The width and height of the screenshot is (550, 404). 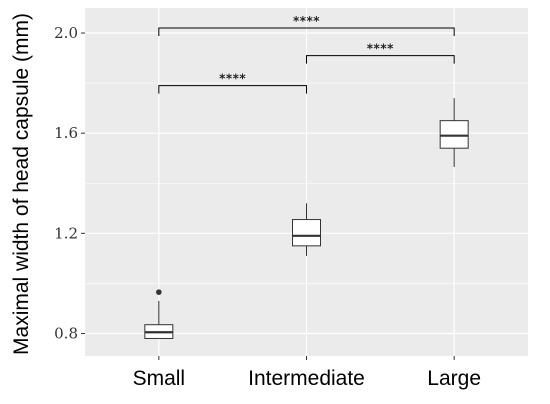 I want to click on y-tick-label: 2.0, so click(x=66, y=33).